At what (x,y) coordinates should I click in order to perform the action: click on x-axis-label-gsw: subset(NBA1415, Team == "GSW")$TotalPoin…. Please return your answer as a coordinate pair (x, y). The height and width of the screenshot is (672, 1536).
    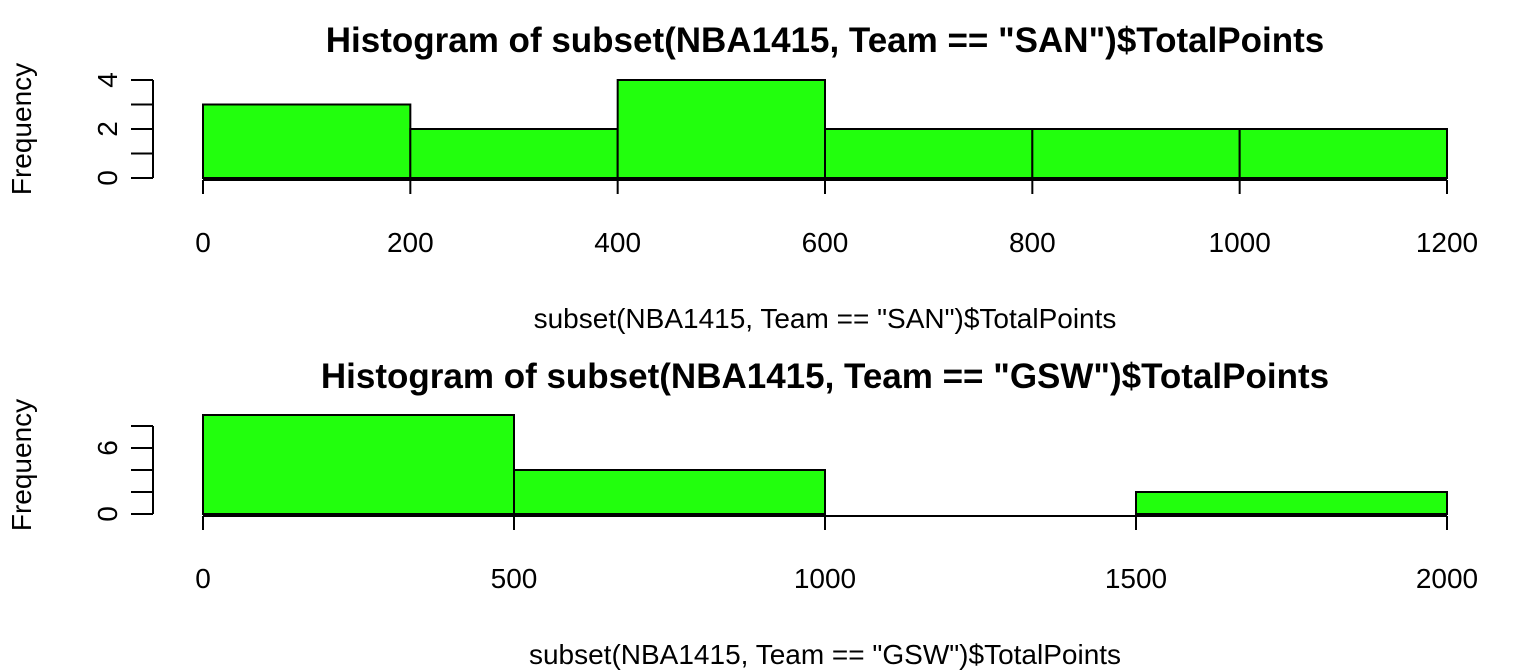
    Looking at the image, I should click on (825, 654).